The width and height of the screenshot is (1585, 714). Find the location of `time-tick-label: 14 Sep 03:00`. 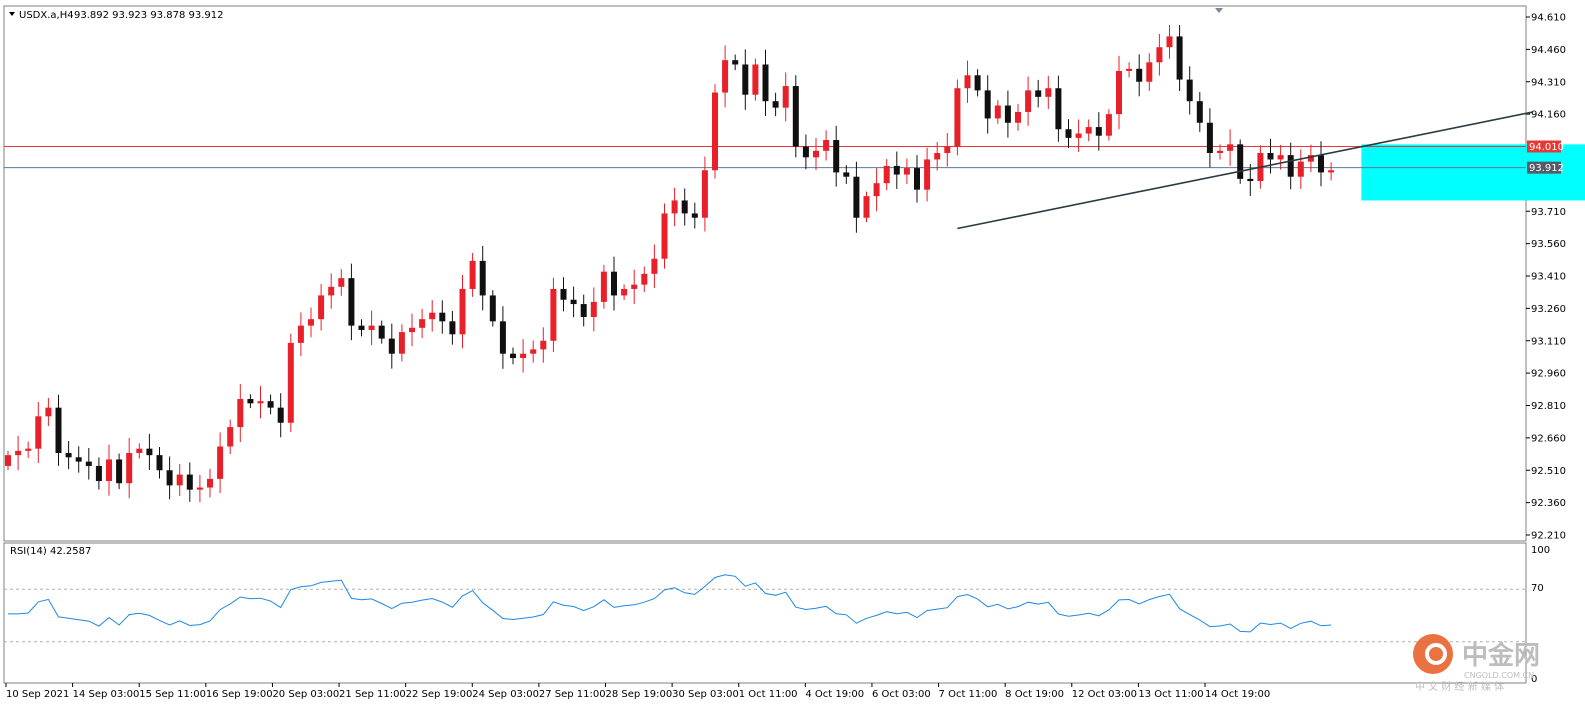

time-tick-label: 14 Sep 03:00 is located at coordinates (106, 694).